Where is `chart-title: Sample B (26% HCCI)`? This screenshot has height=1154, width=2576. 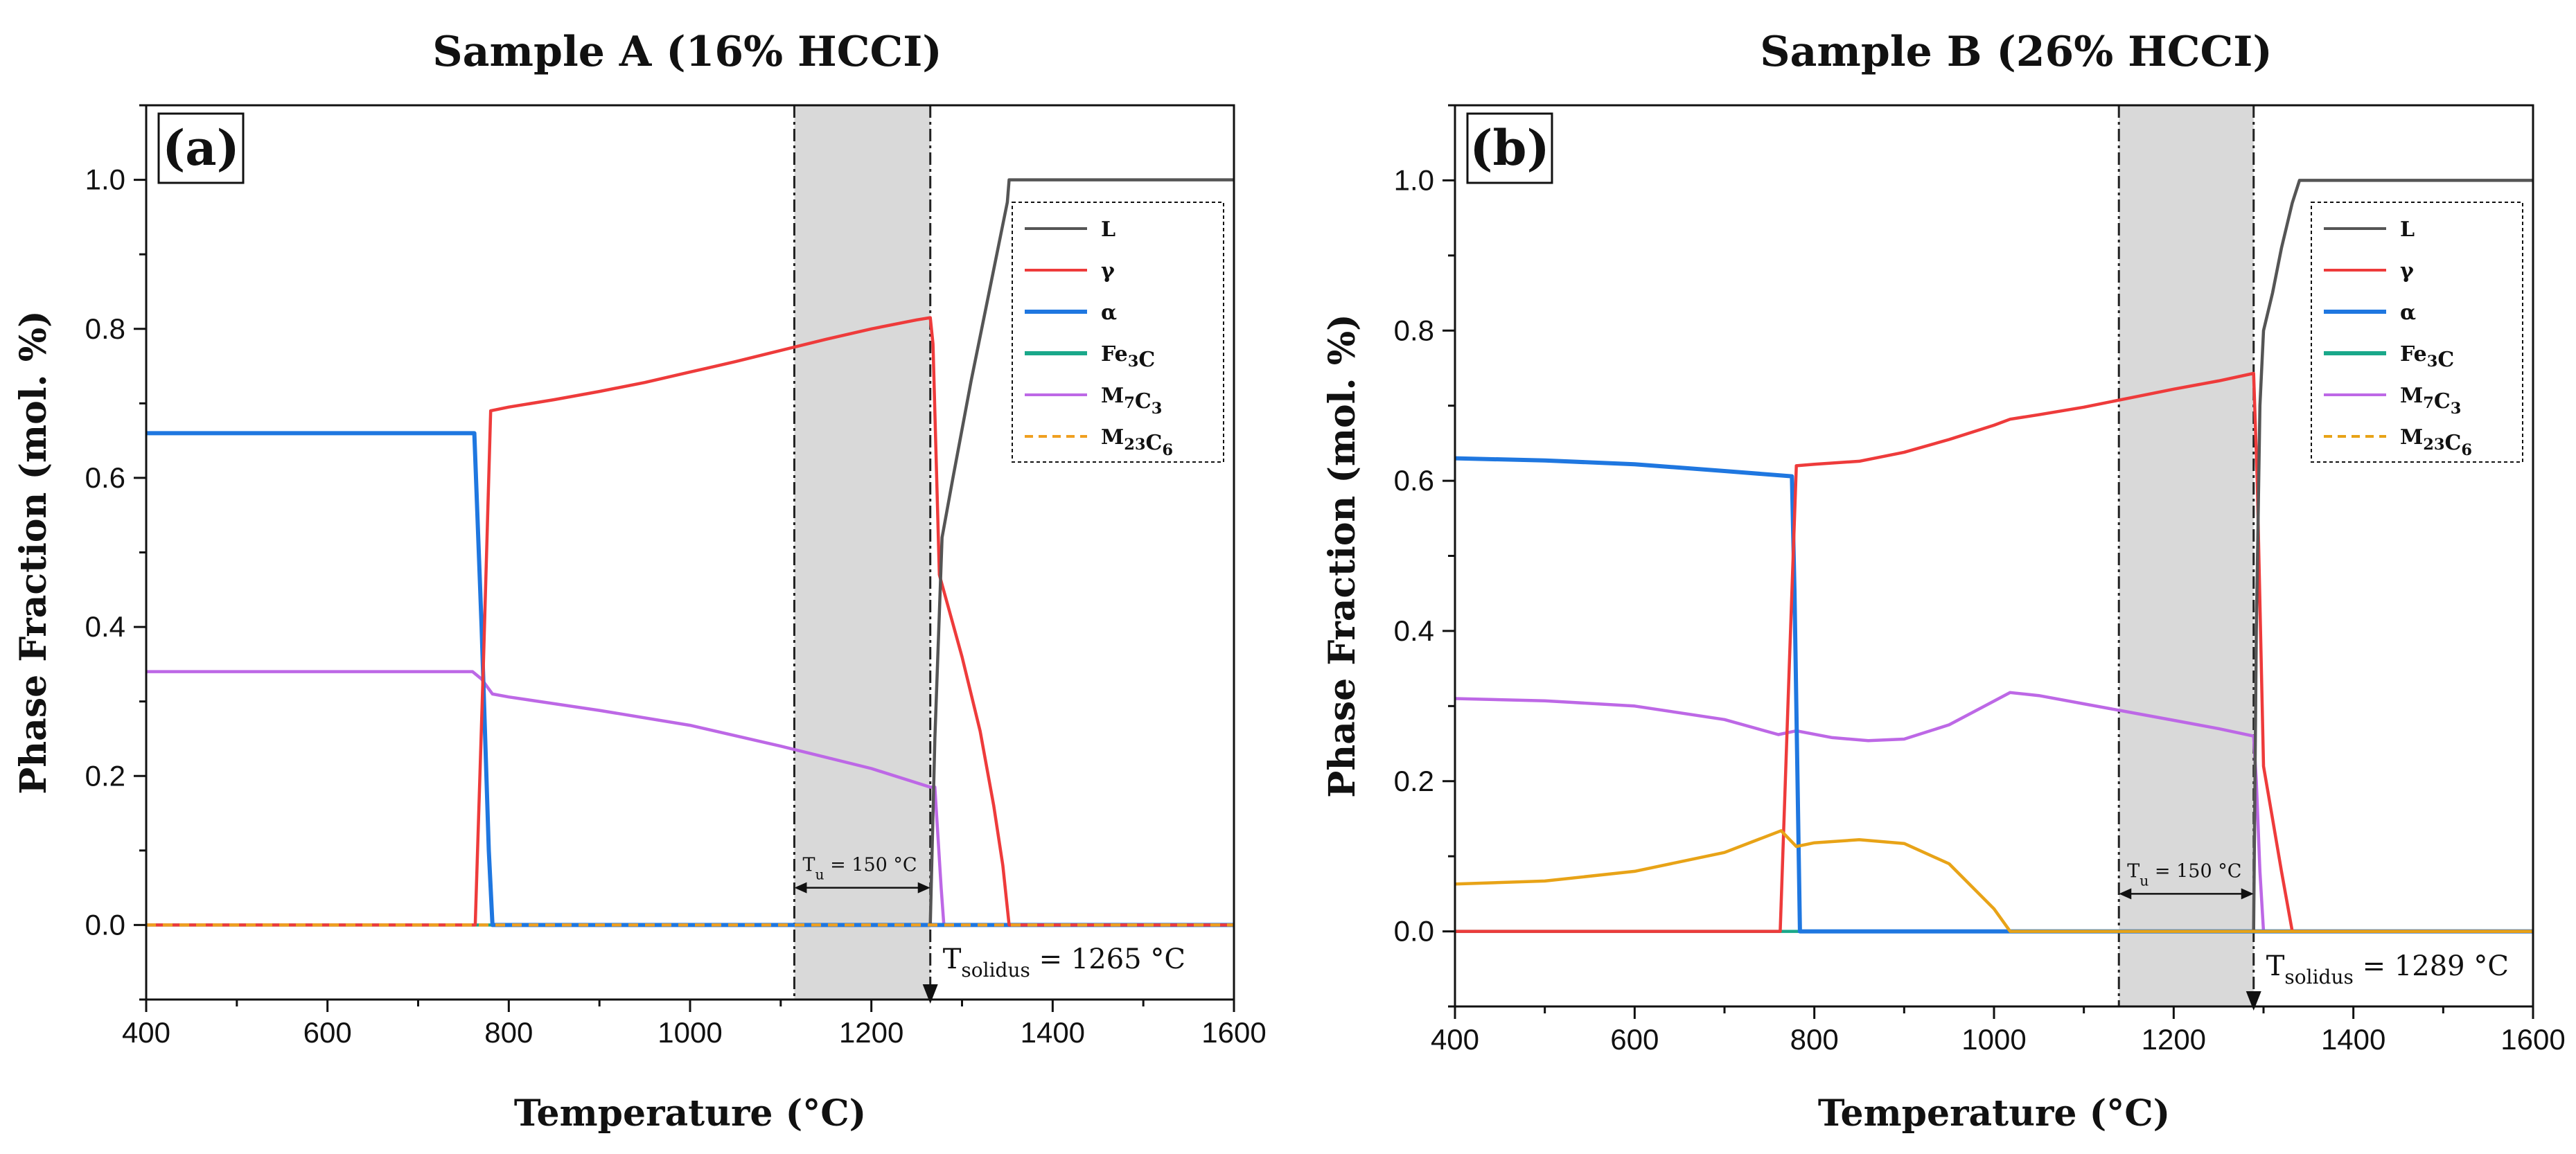 chart-title: Sample B (26% HCCI) is located at coordinates (2016, 52).